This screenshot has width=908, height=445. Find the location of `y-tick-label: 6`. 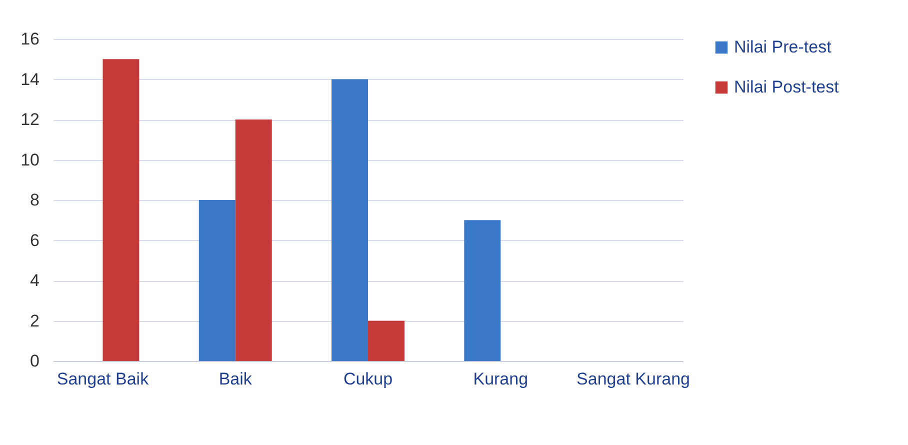

y-tick-label: 6 is located at coordinates (35, 240).